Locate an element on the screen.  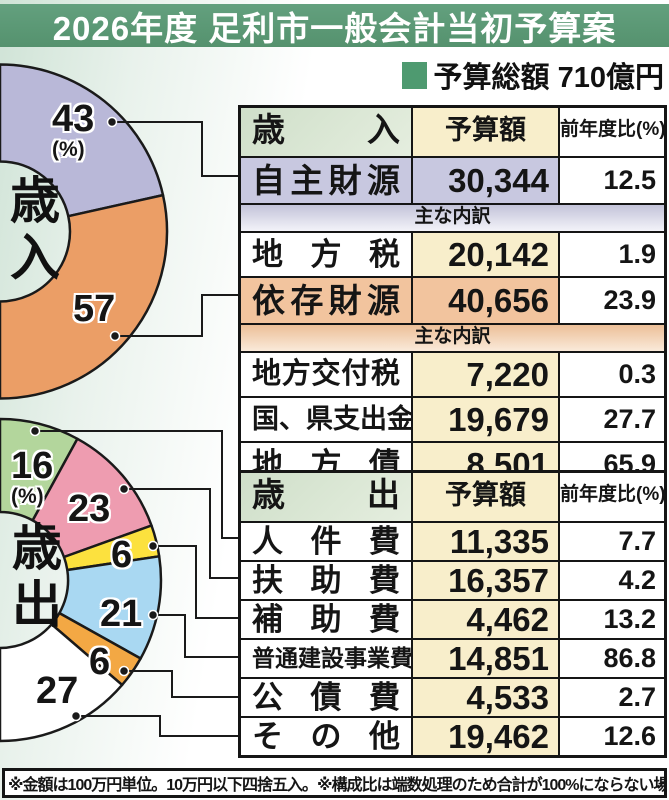
expenditure-donut-title: 歳出 is located at coordinates (33, 578).